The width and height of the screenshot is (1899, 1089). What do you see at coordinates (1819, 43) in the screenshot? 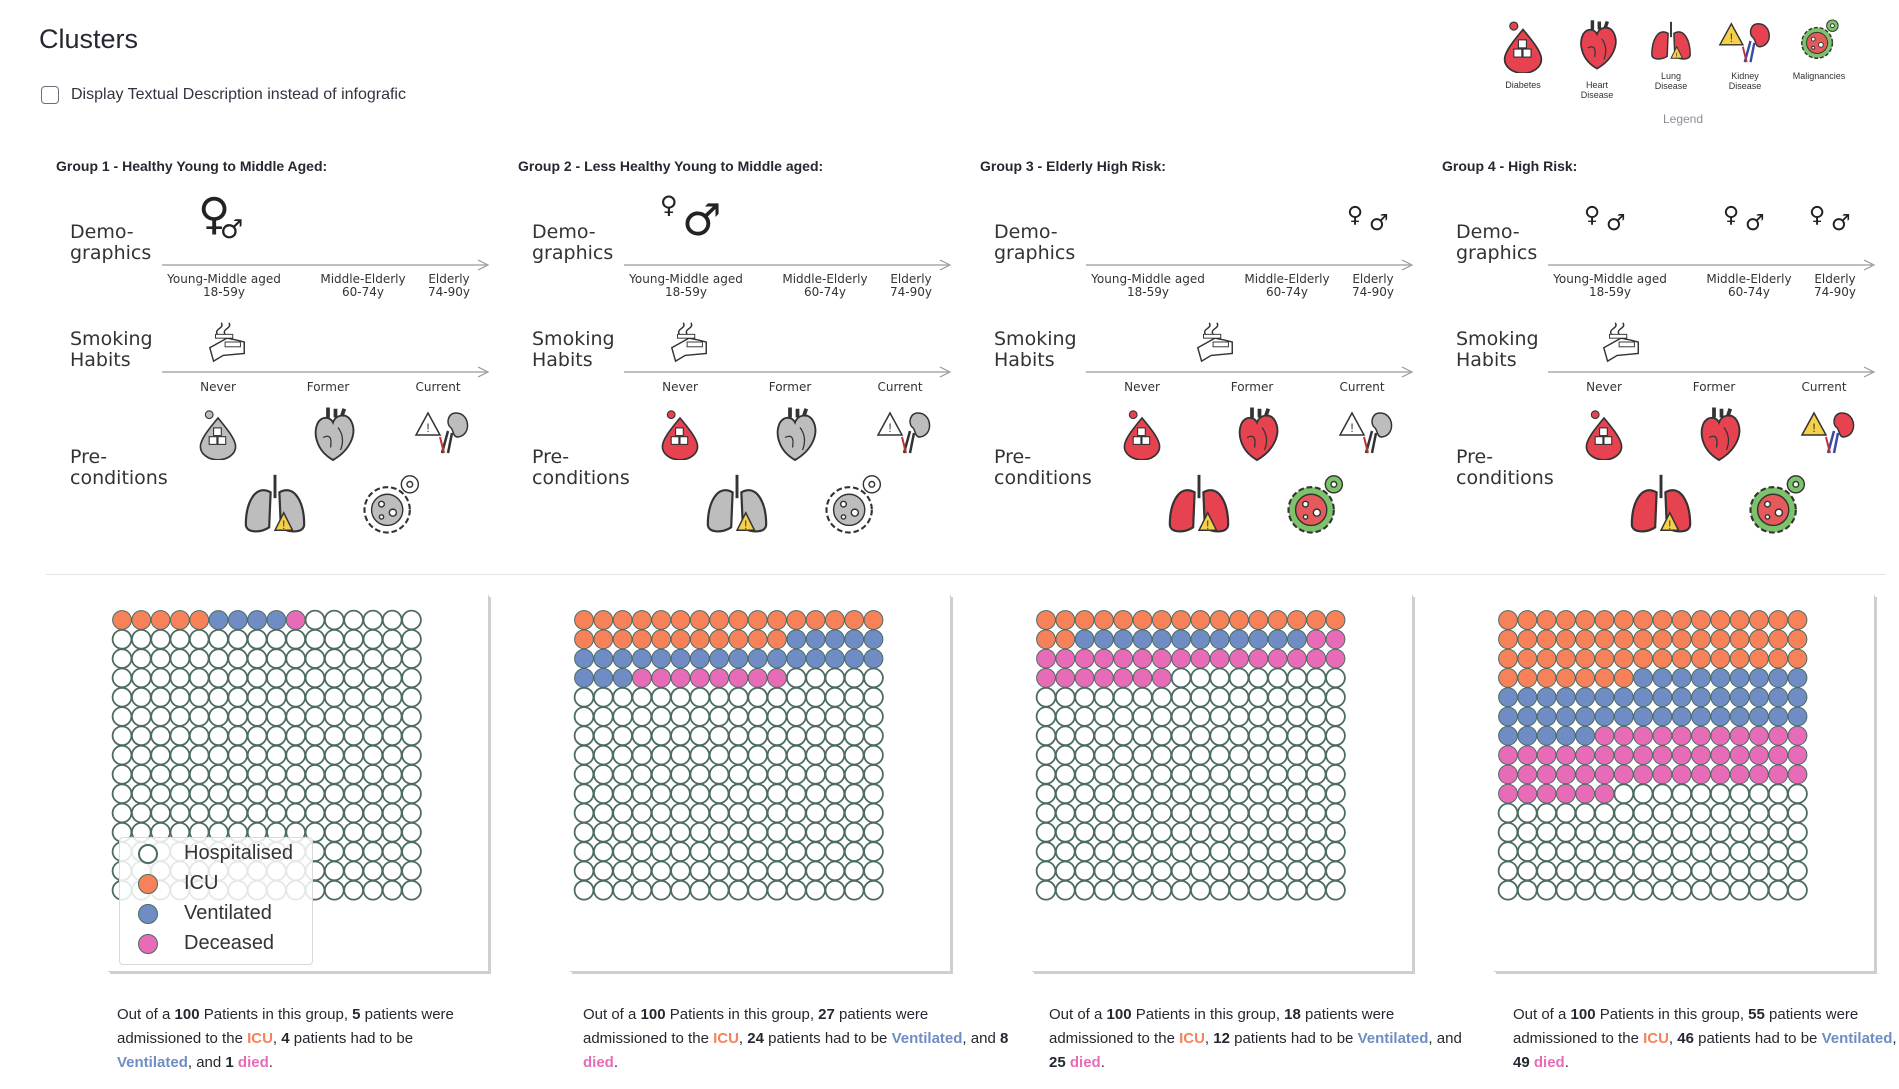
I see `malignancy-icon` at bounding box center [1819, 43].